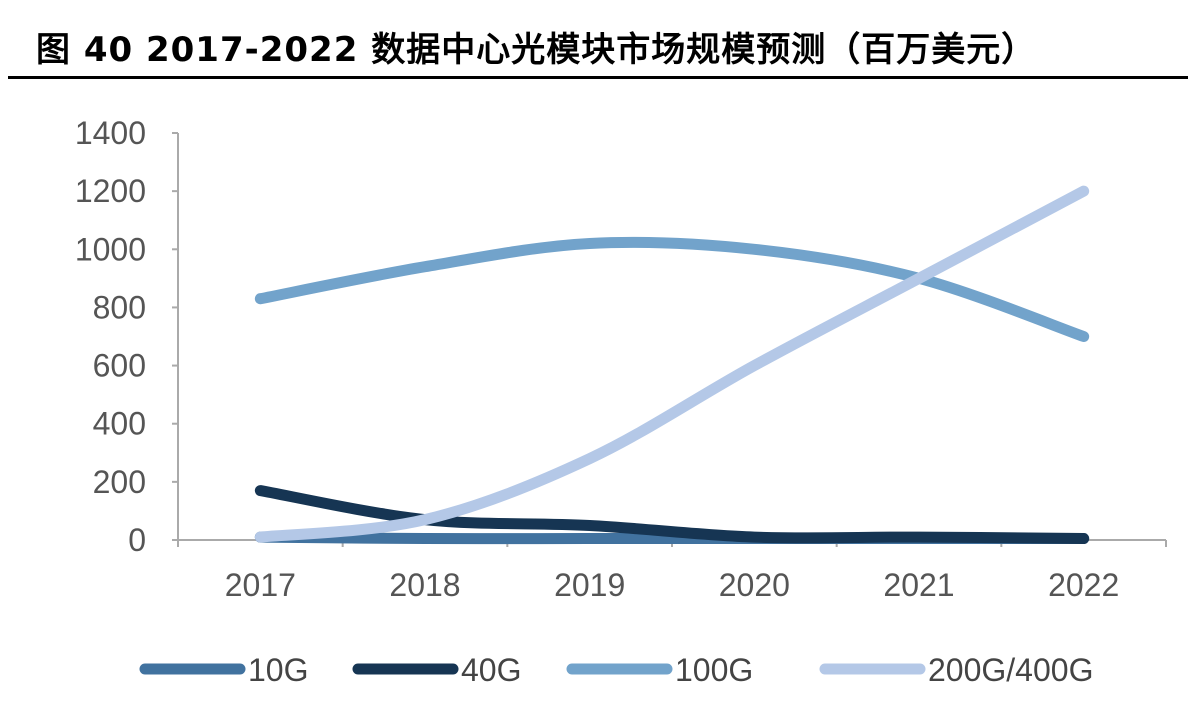 This screenshot has height=710, width=1194. Describe the element at coordinates (754, 585) in the screenshot. I see `x-tick-label: 2020` at that location.